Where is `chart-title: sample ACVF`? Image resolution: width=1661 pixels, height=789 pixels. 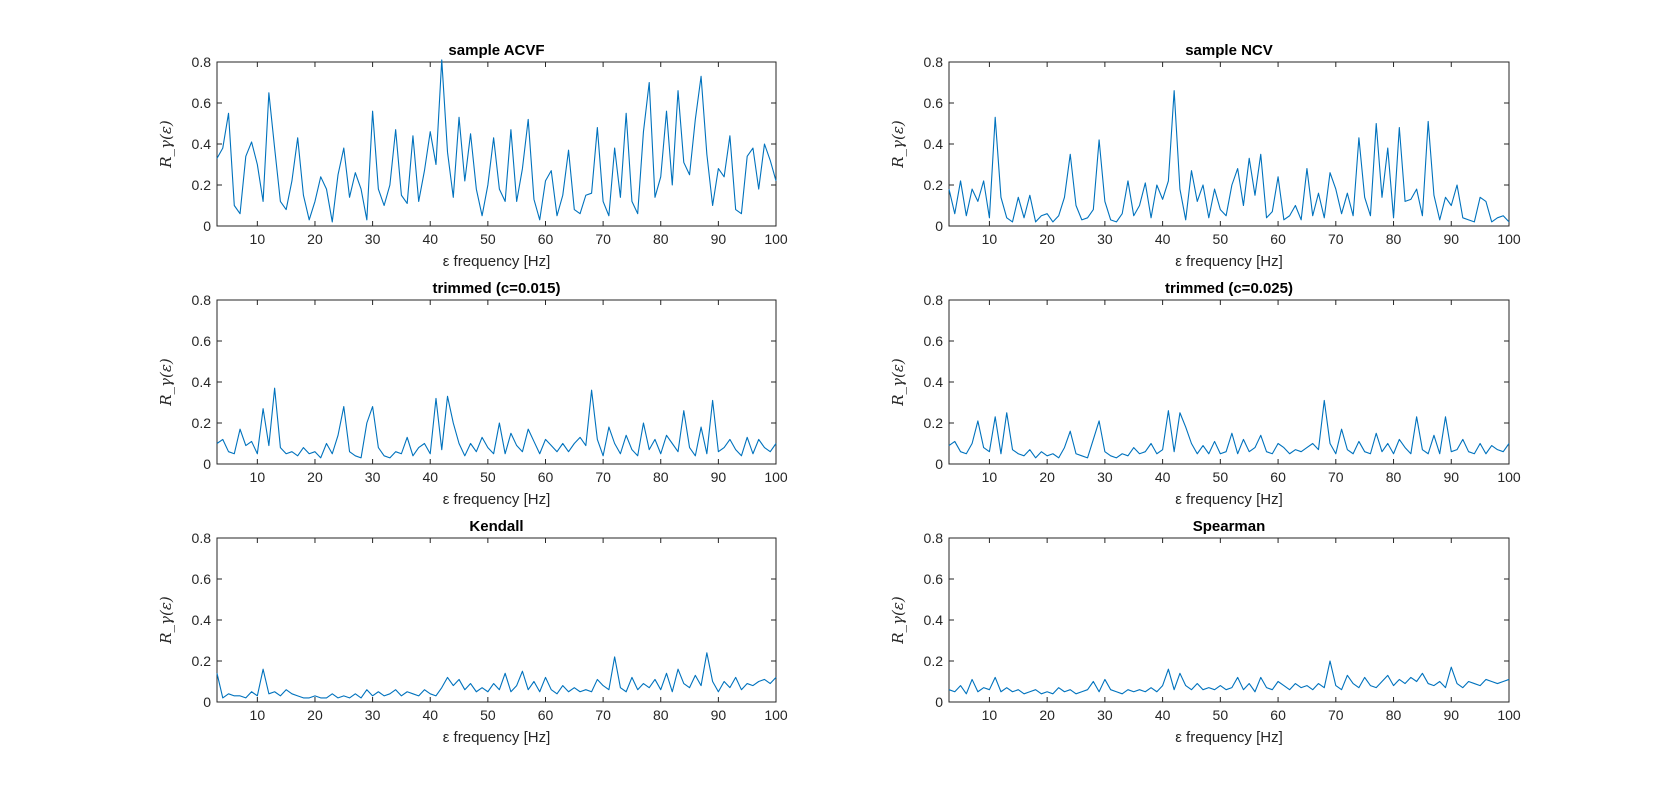
chart-title: sample ACVF is located at coordinates (496, 50).